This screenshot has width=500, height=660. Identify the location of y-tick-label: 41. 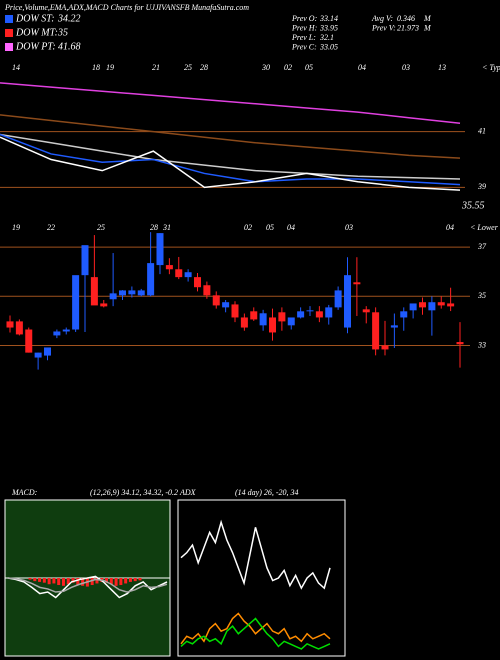
(482, 130).